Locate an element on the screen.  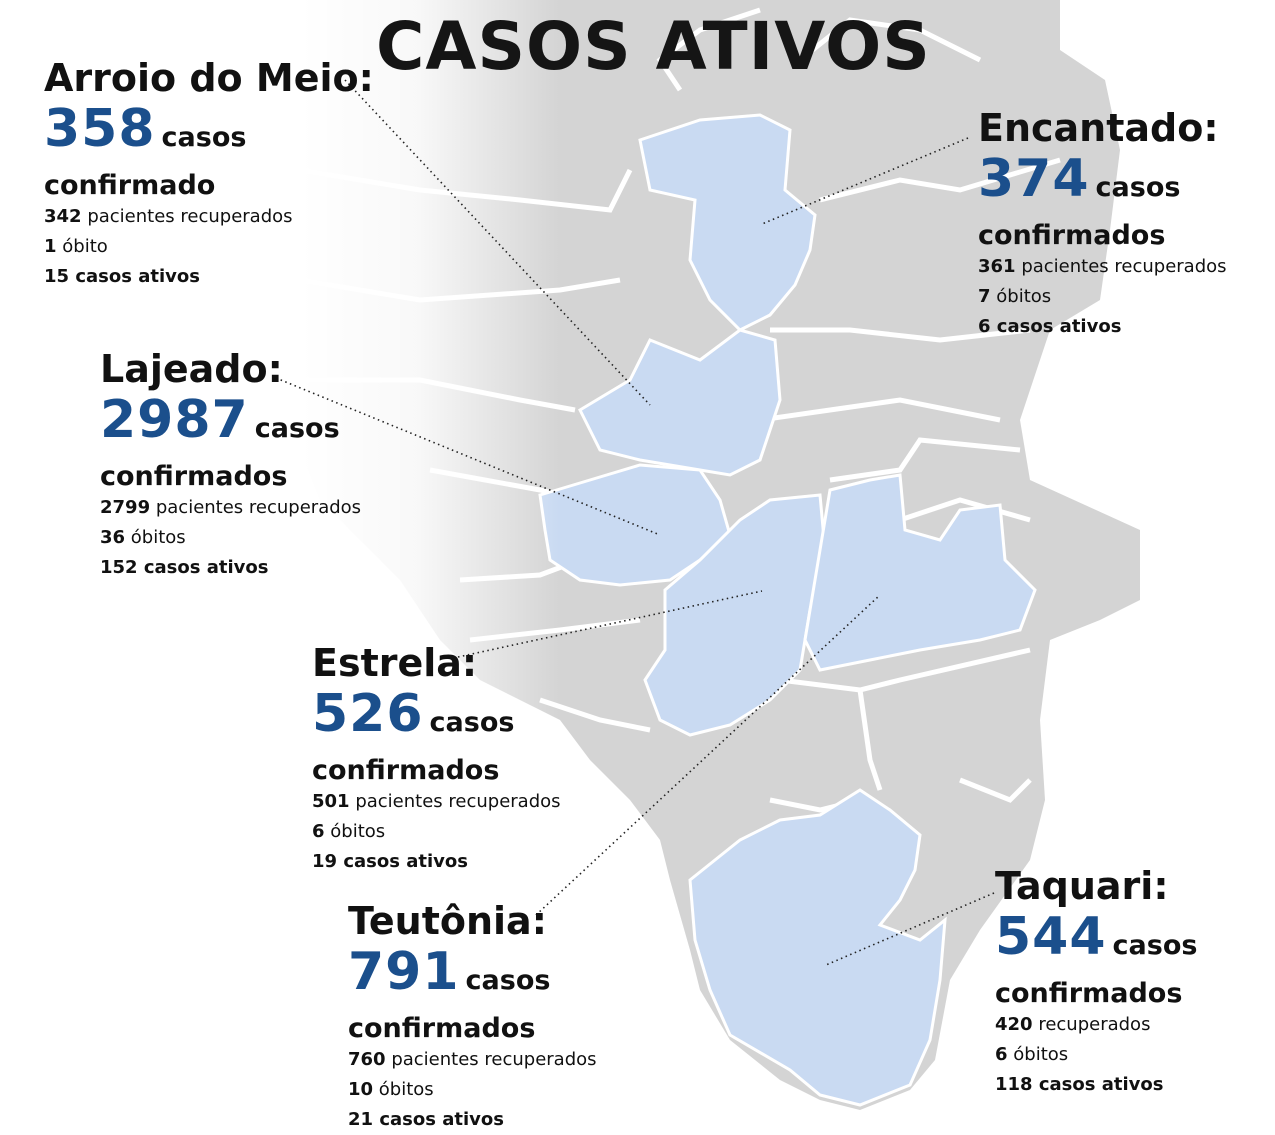
recovered-line: 760 pacientes recuperados is located at coordinates (472, 1060).